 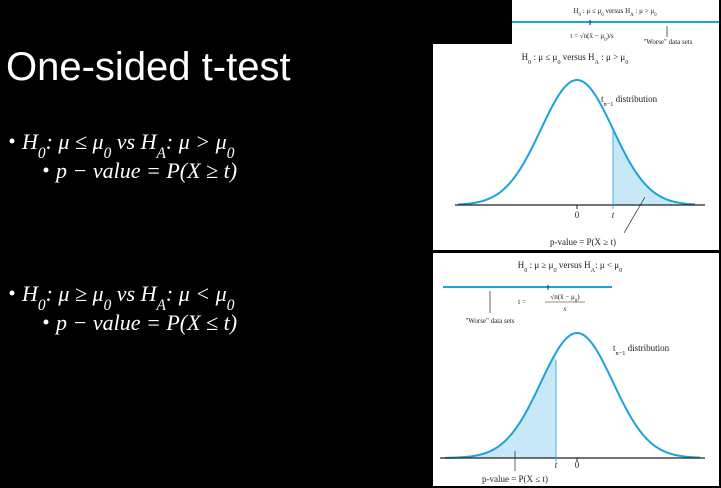 I want to click on text-piece: √n(x̄ − μ, so click(x=562, y=297).